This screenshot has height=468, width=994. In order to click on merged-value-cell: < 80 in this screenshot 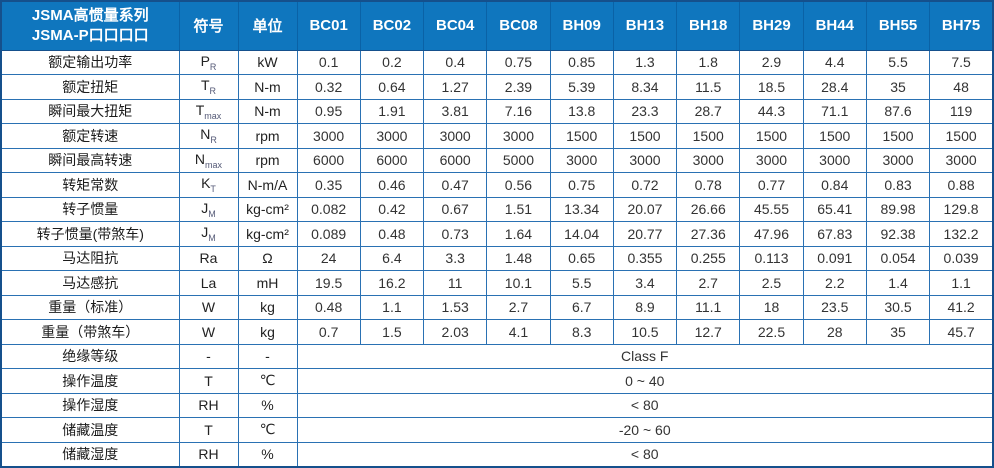, I will do `click(645, 405)`.